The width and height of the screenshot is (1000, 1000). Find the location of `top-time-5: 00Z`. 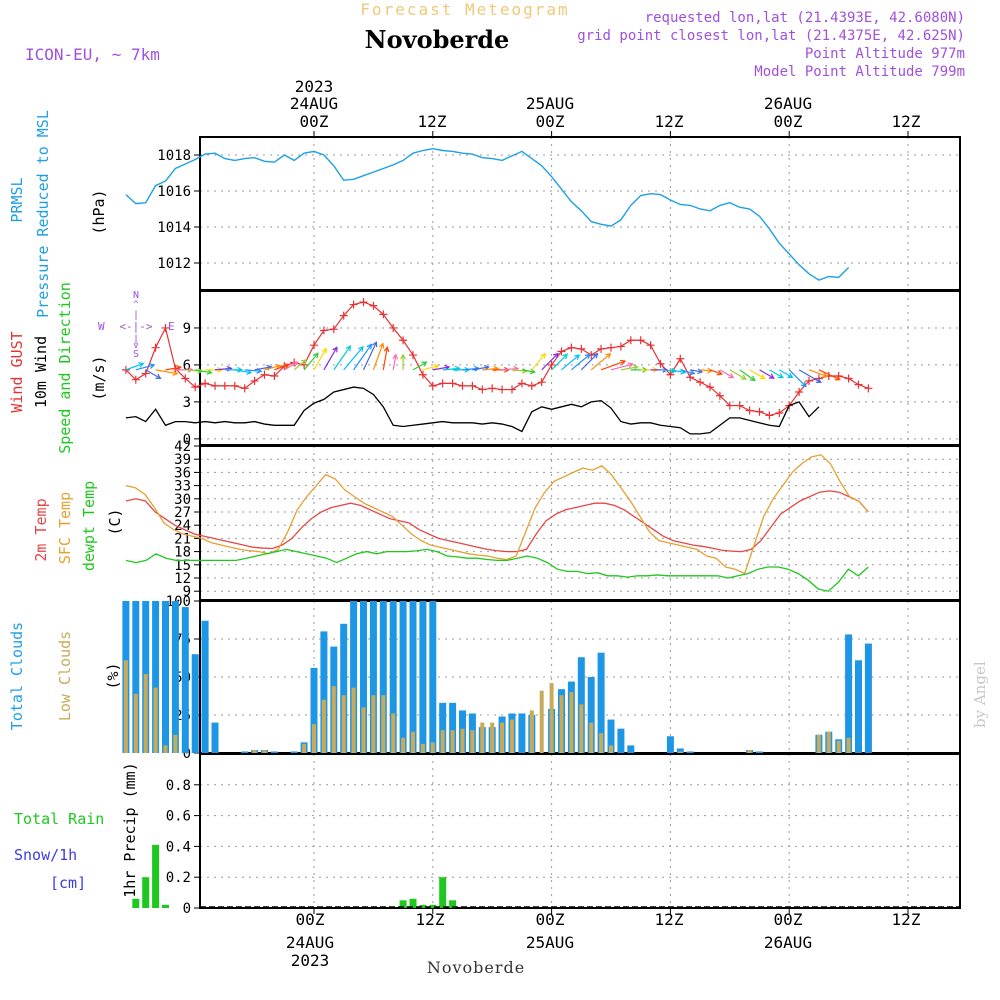

top-time-5: 00Z is located at coordinates (788, 121).